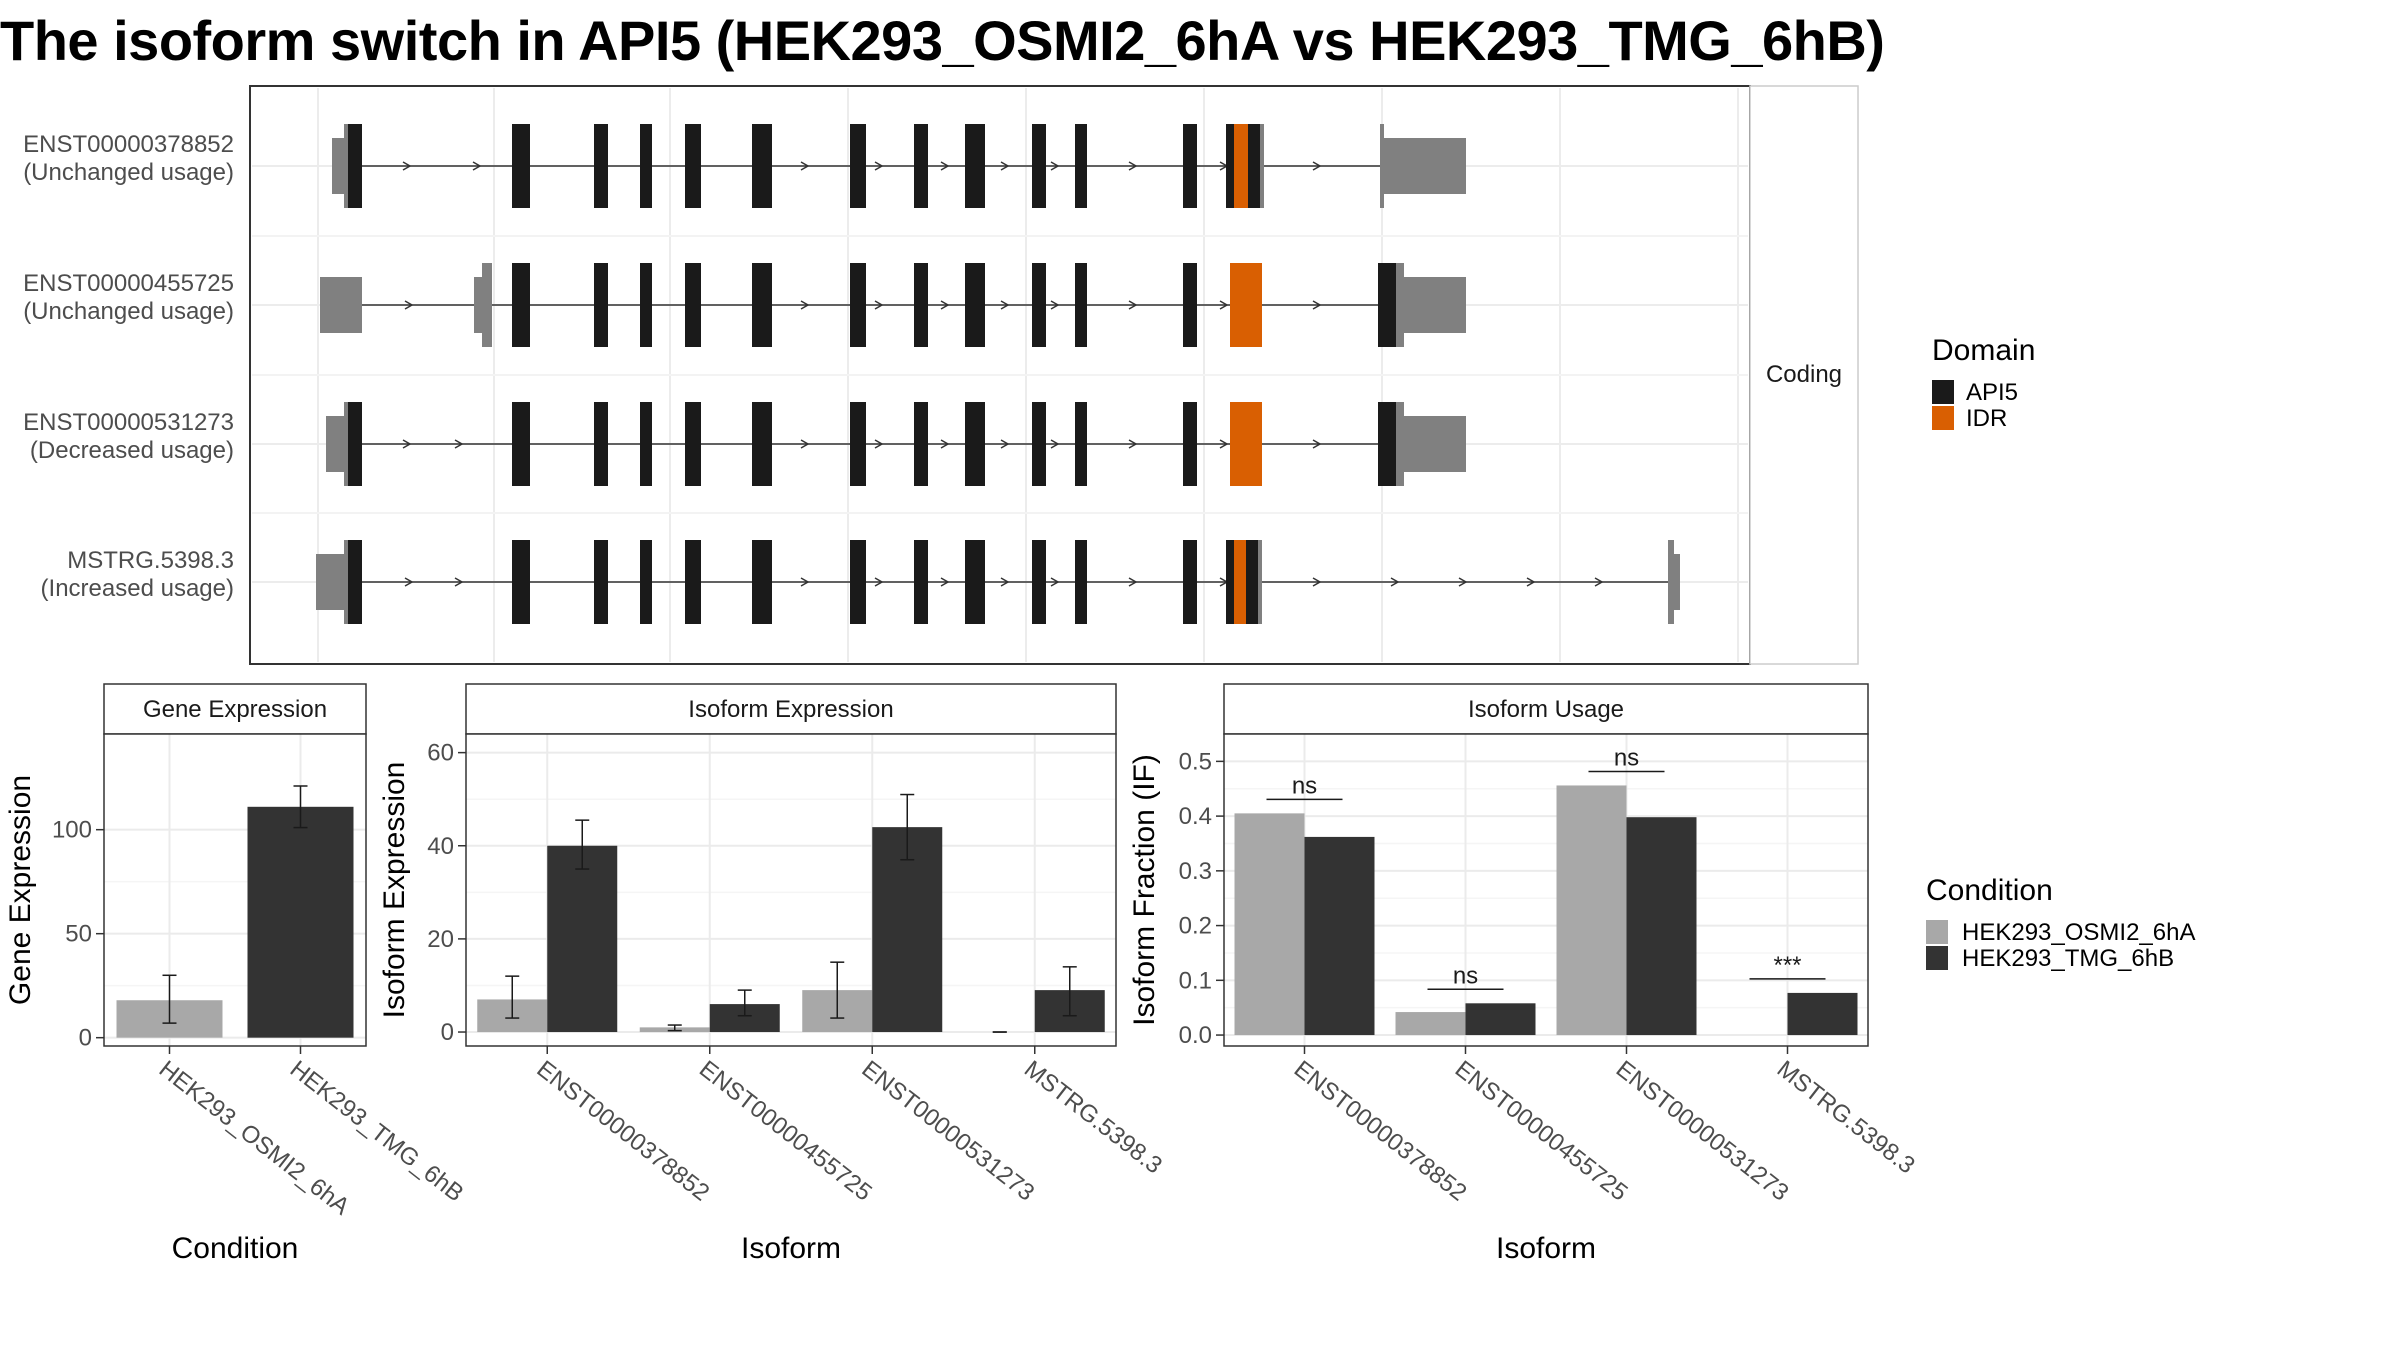  What do you see at coordinates (235, 1248) in the screenshot?
I see `x-axis-title: Condition` at bounding box center [235, 1248].